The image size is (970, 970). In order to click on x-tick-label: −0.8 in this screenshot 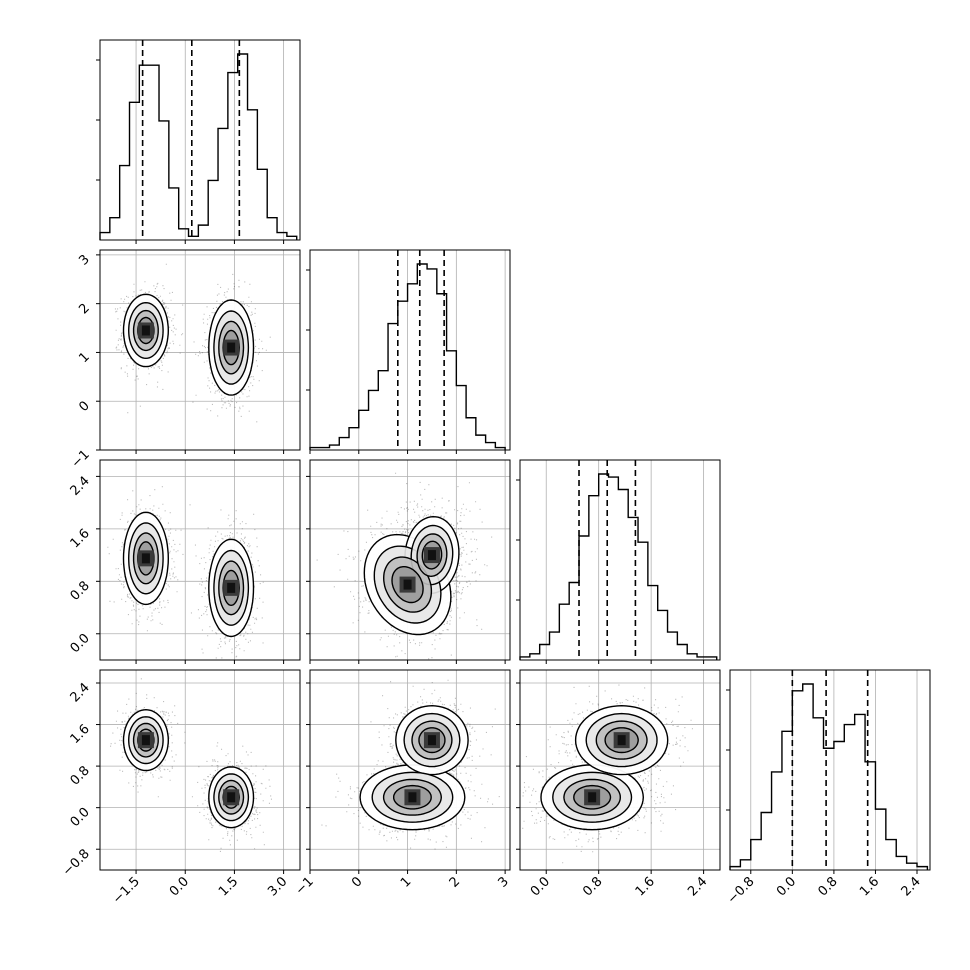, I will do `click(741, 890)`.